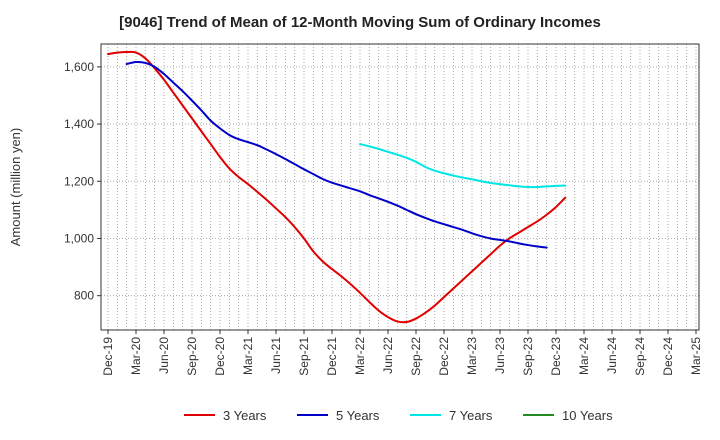 This screenshot has height=440, width=720. Describe the element at coordinates (528, 356) in the screenshot. I see `x-tick-label: Sep-23` at that location.